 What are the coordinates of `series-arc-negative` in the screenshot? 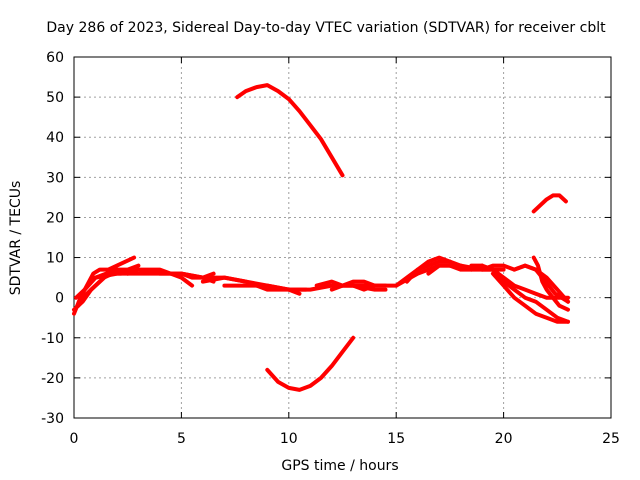 It's located at (310, 363).